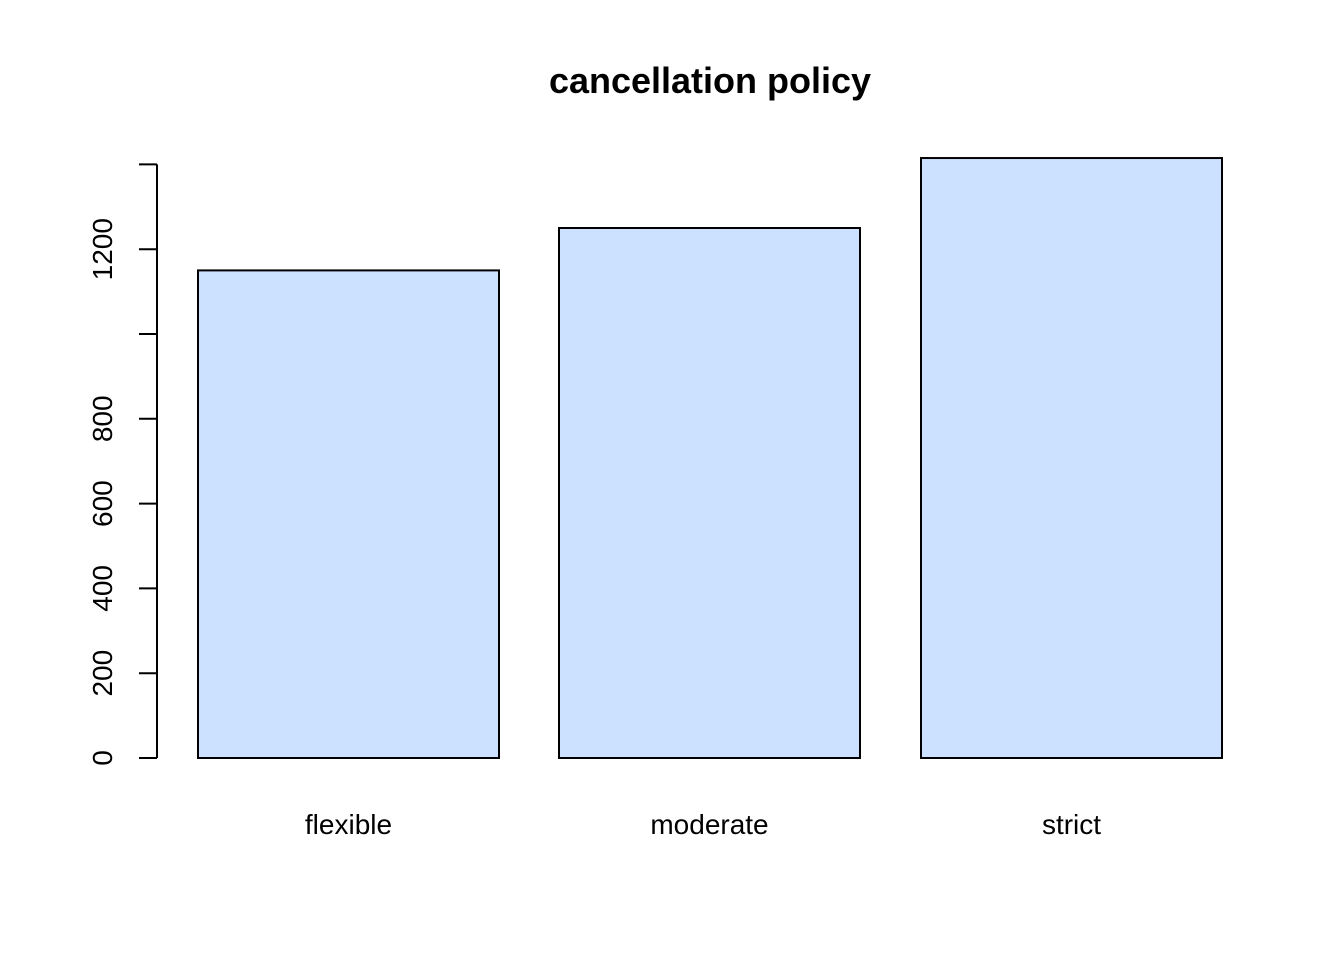  I want to click on y-axis: 0 200 400 600 800 1200, so click(122, 464).